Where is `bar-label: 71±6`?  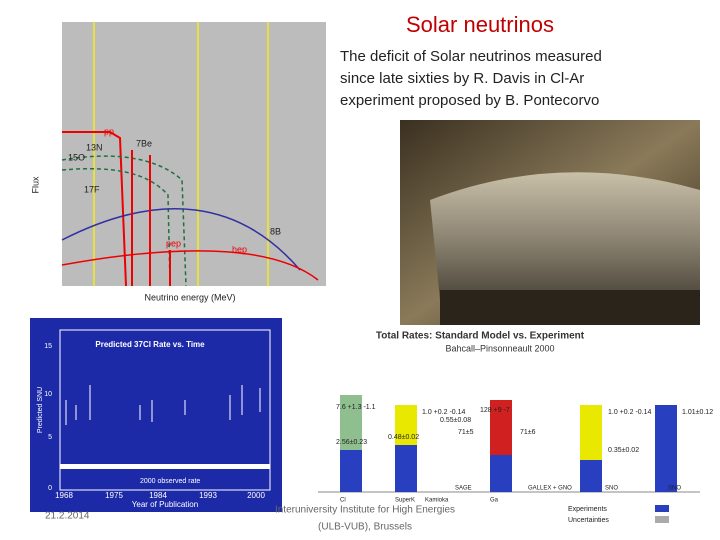 bar-label: 71±6 is located at coordinates (528, 432).